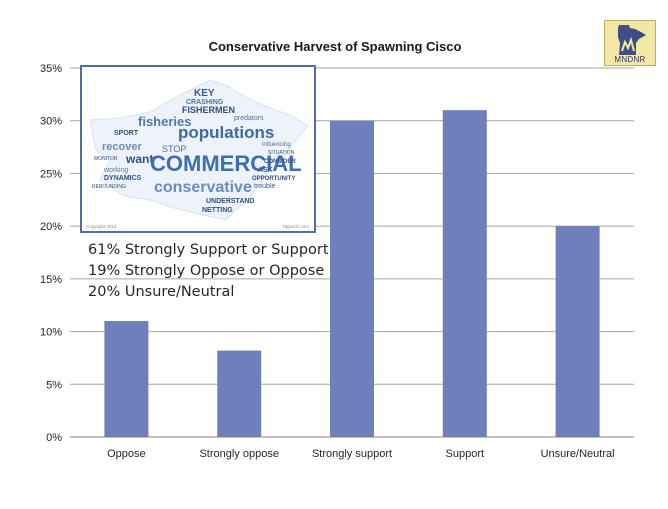 The image size is (668, 509). Describe the element at coordinates (352, 278) in the screenshot. I see `bar-strongly-support` at that location.